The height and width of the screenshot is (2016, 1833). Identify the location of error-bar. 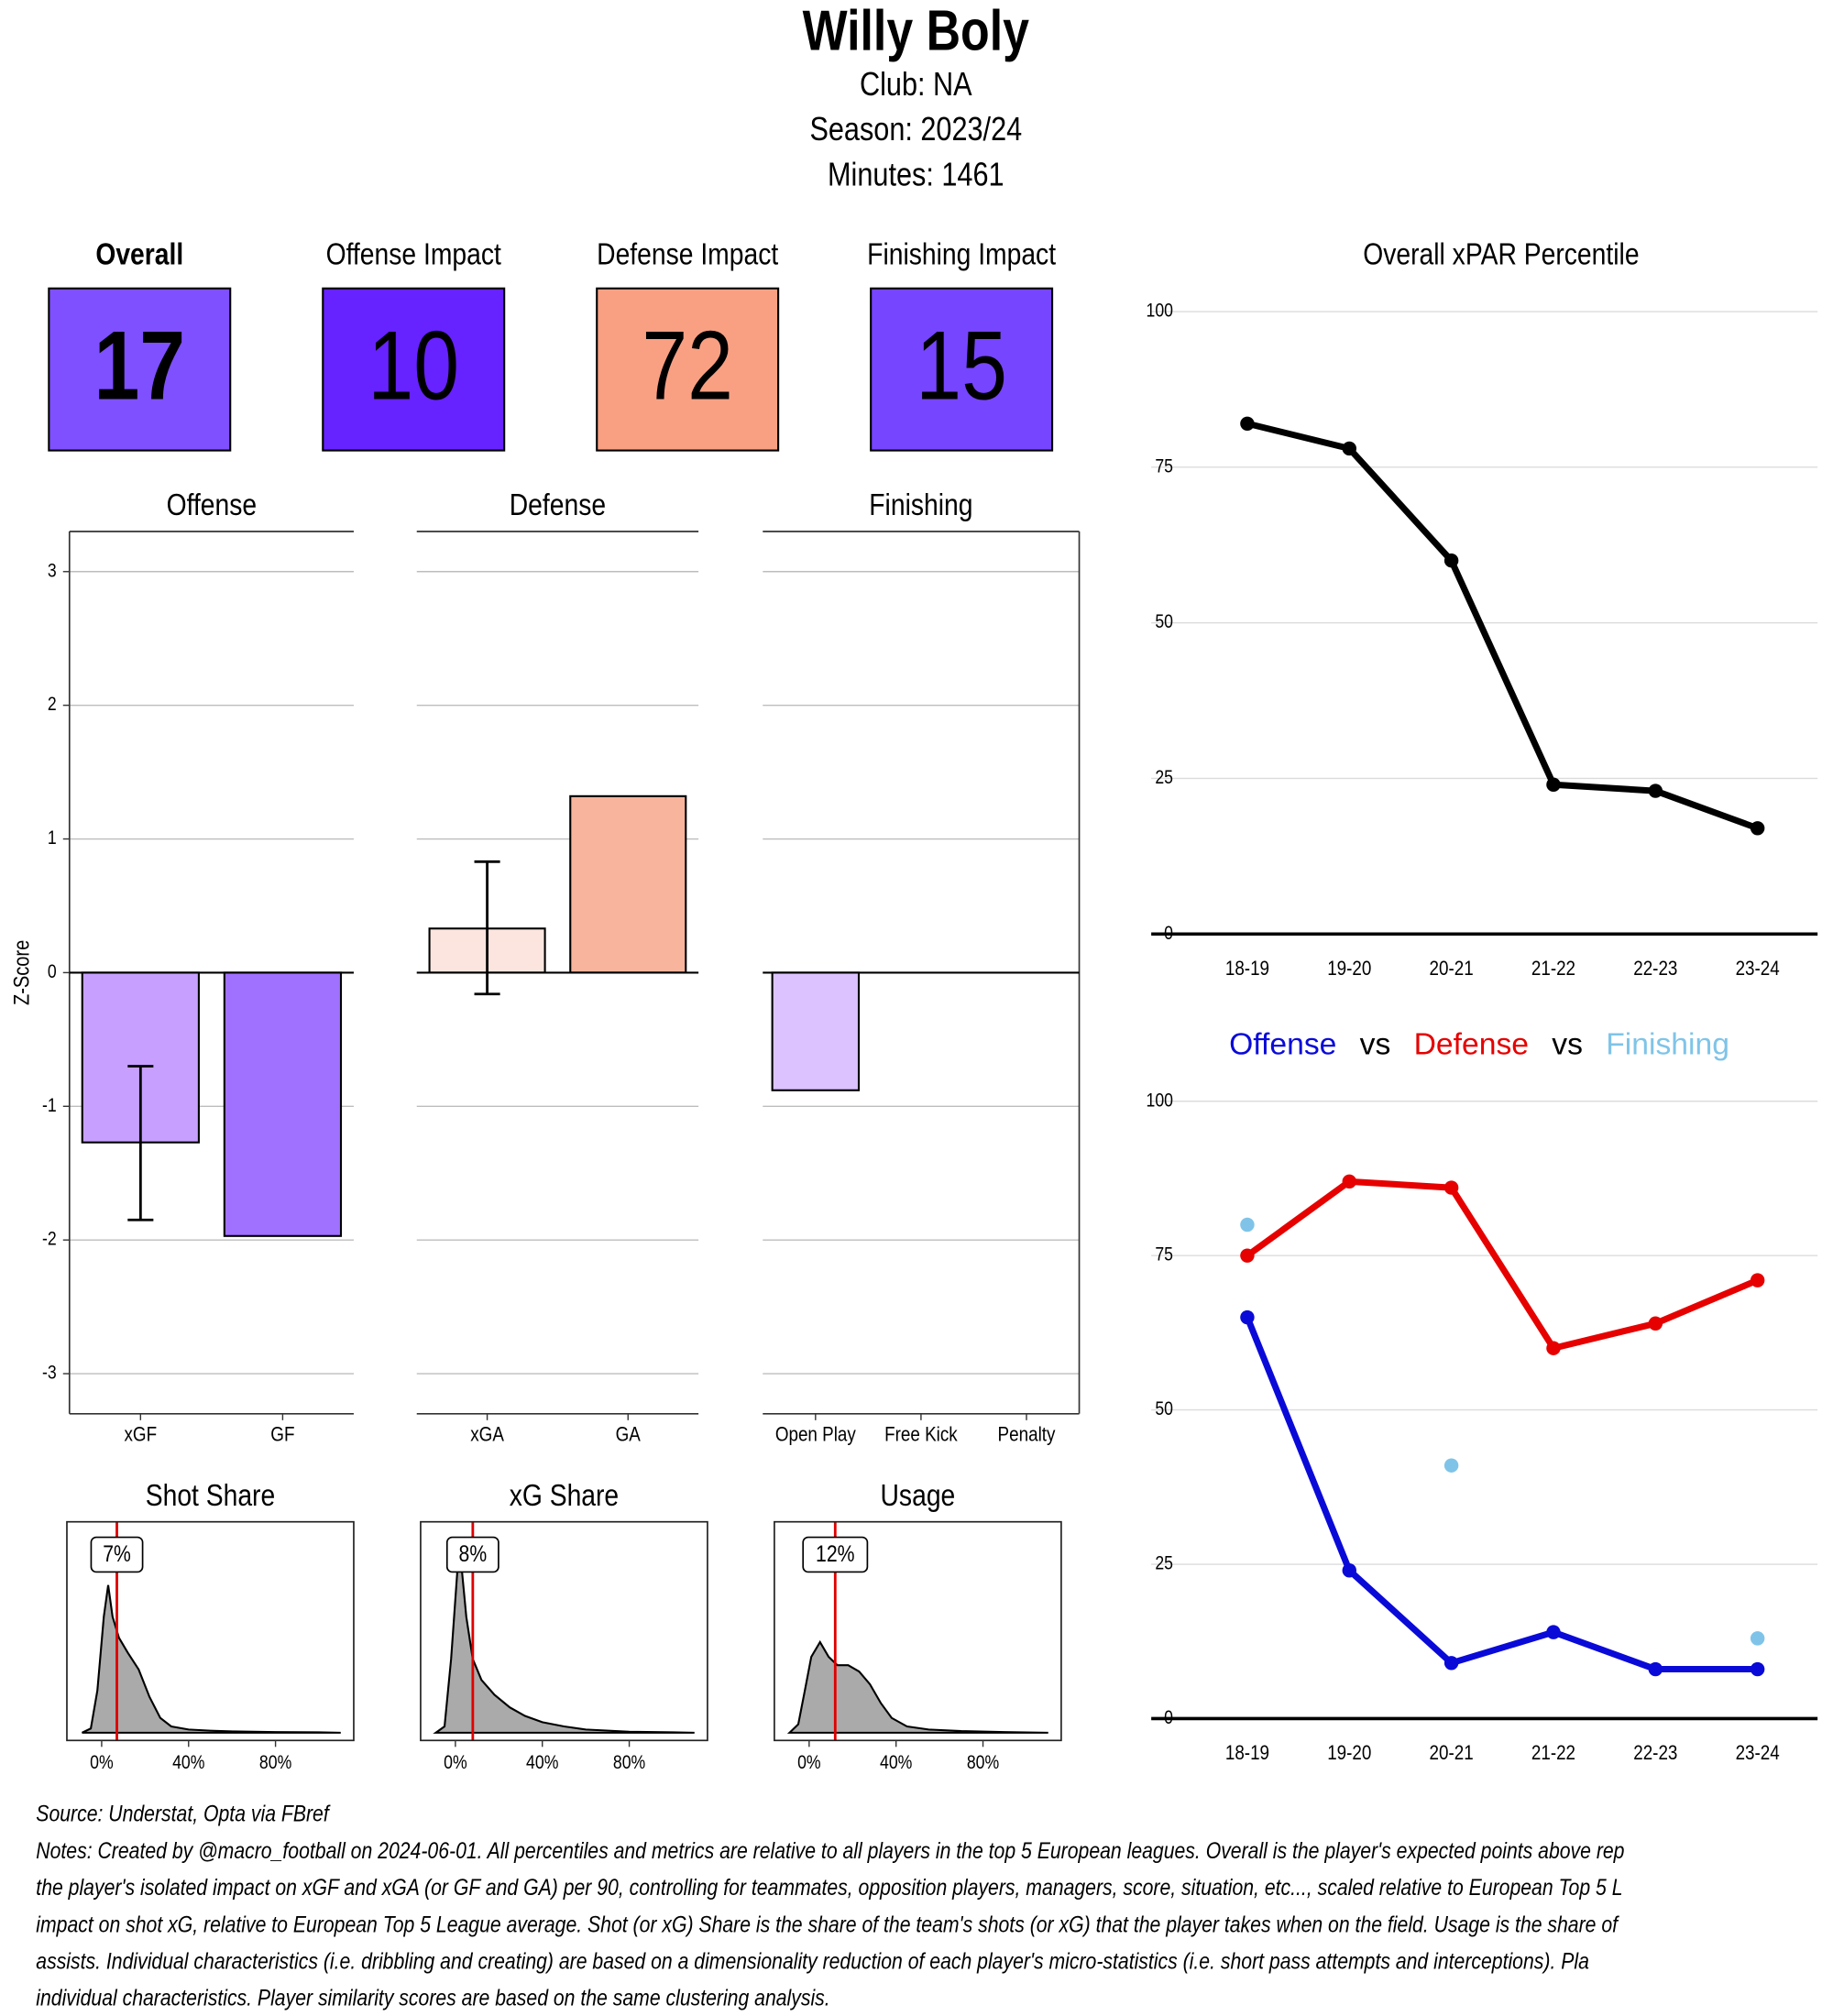
(487, 928).